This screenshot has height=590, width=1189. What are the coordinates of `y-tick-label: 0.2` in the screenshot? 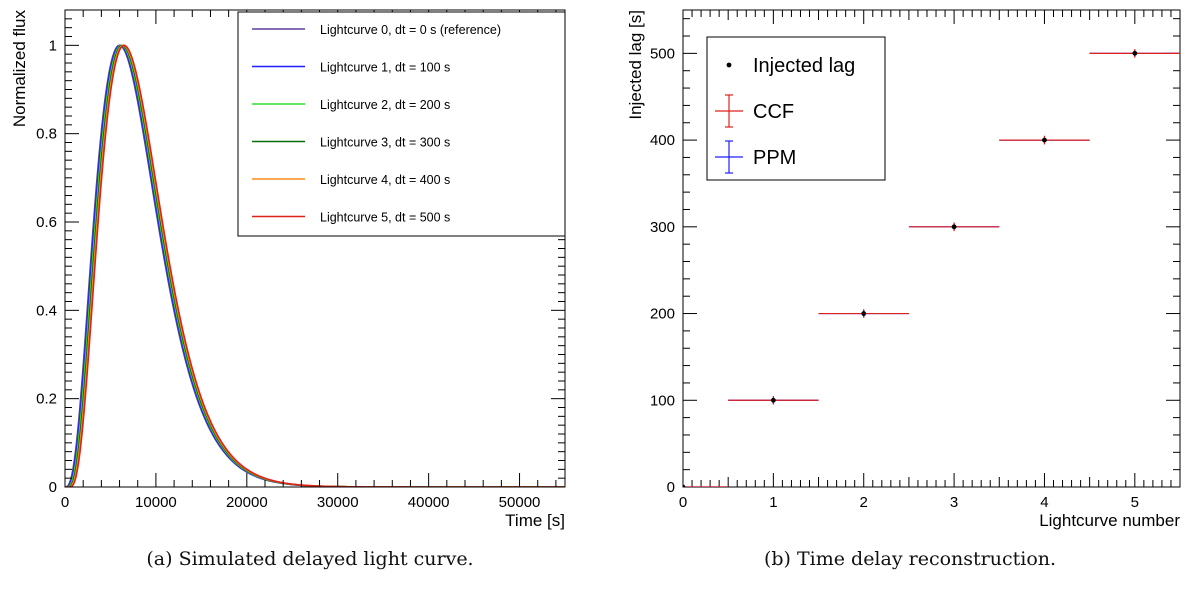 It's located at (46, 399).